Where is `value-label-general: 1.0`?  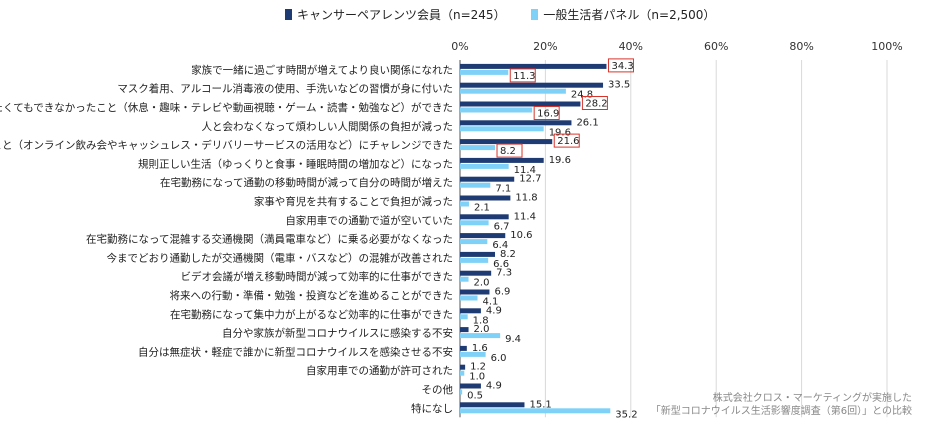
value-label-general: 1.0 is located at coordinates (477, 377).